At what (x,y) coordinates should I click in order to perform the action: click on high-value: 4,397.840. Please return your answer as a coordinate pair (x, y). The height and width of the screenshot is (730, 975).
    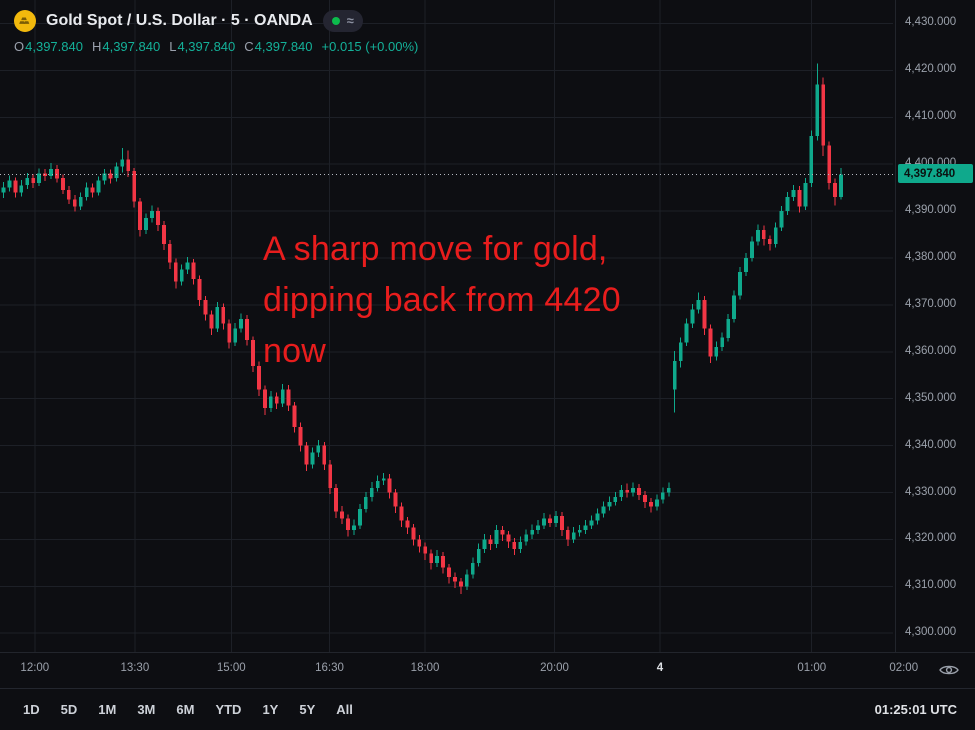
    Looking at the image, I should click on (131, 46).